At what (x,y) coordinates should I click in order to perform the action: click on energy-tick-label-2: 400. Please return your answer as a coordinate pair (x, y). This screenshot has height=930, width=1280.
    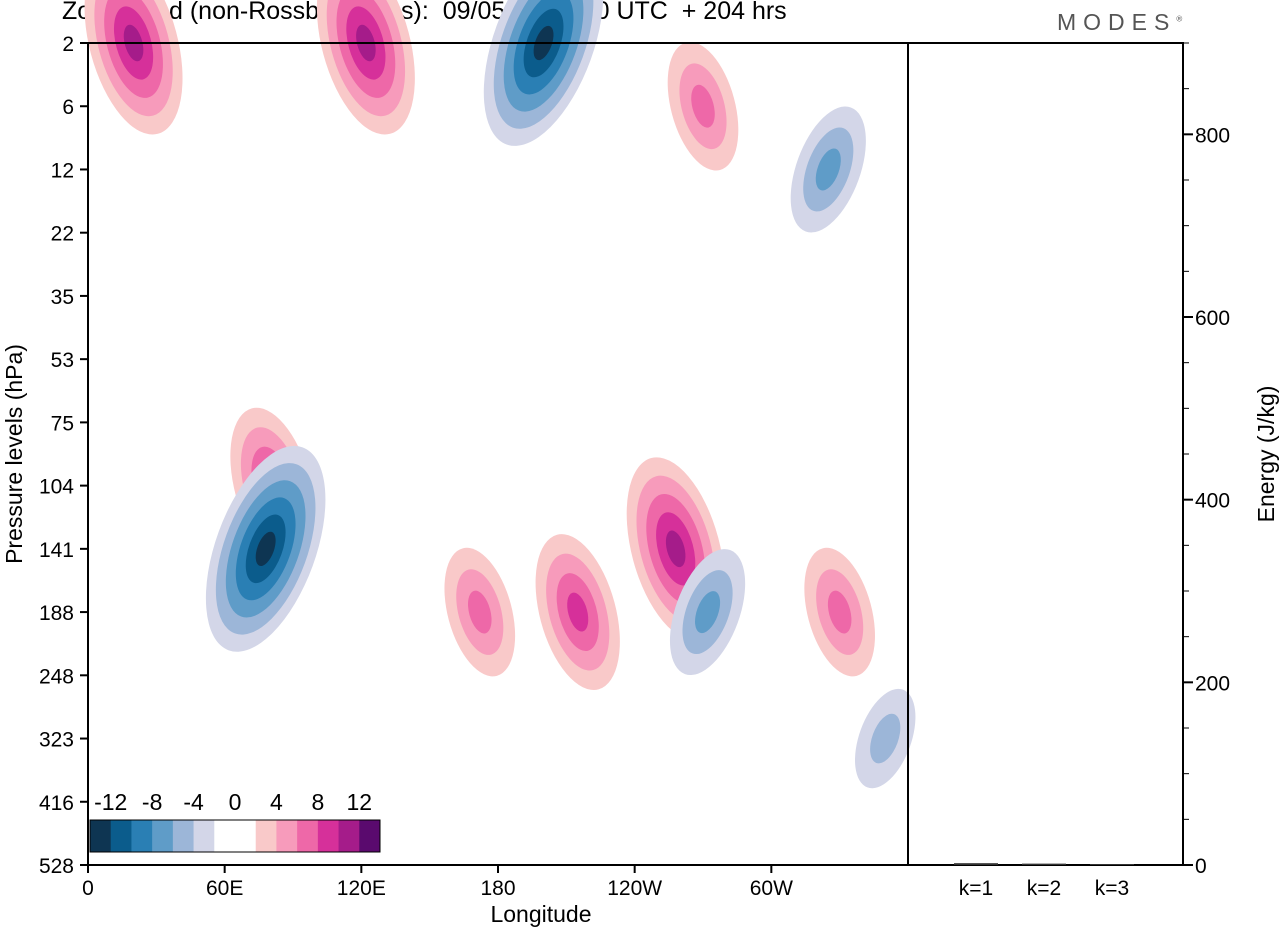
    Looking at the image, I should click on (1212, 501).